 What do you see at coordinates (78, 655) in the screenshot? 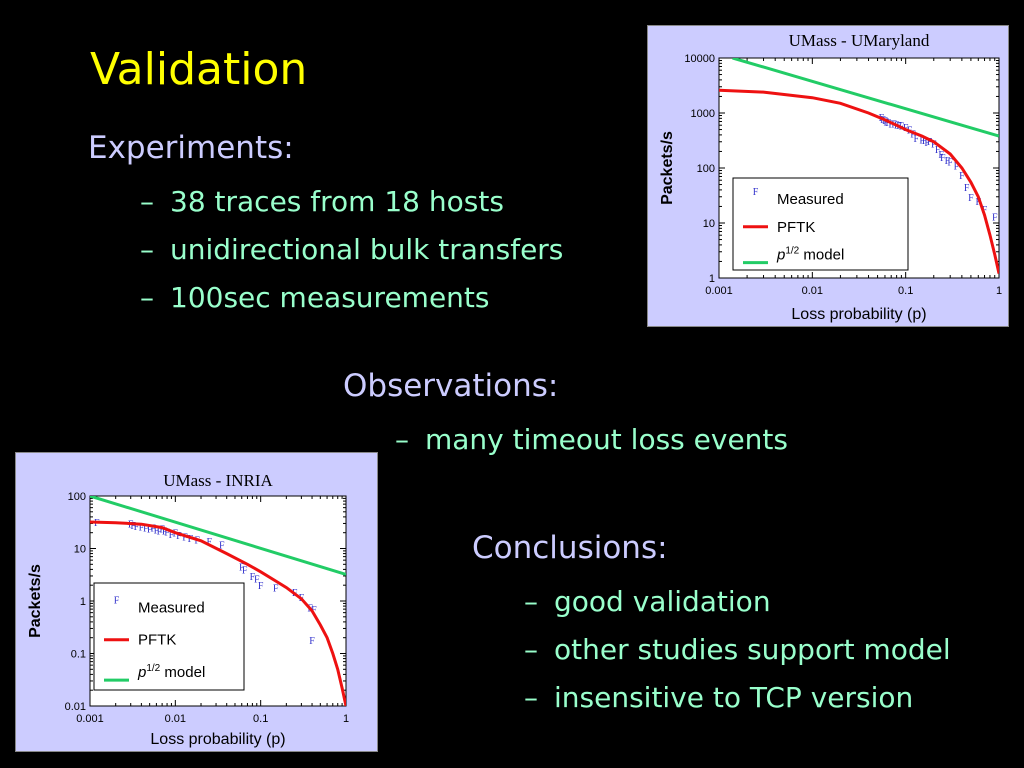
I see `y-tick-label: 0.1` at bounding box center [78, 655].